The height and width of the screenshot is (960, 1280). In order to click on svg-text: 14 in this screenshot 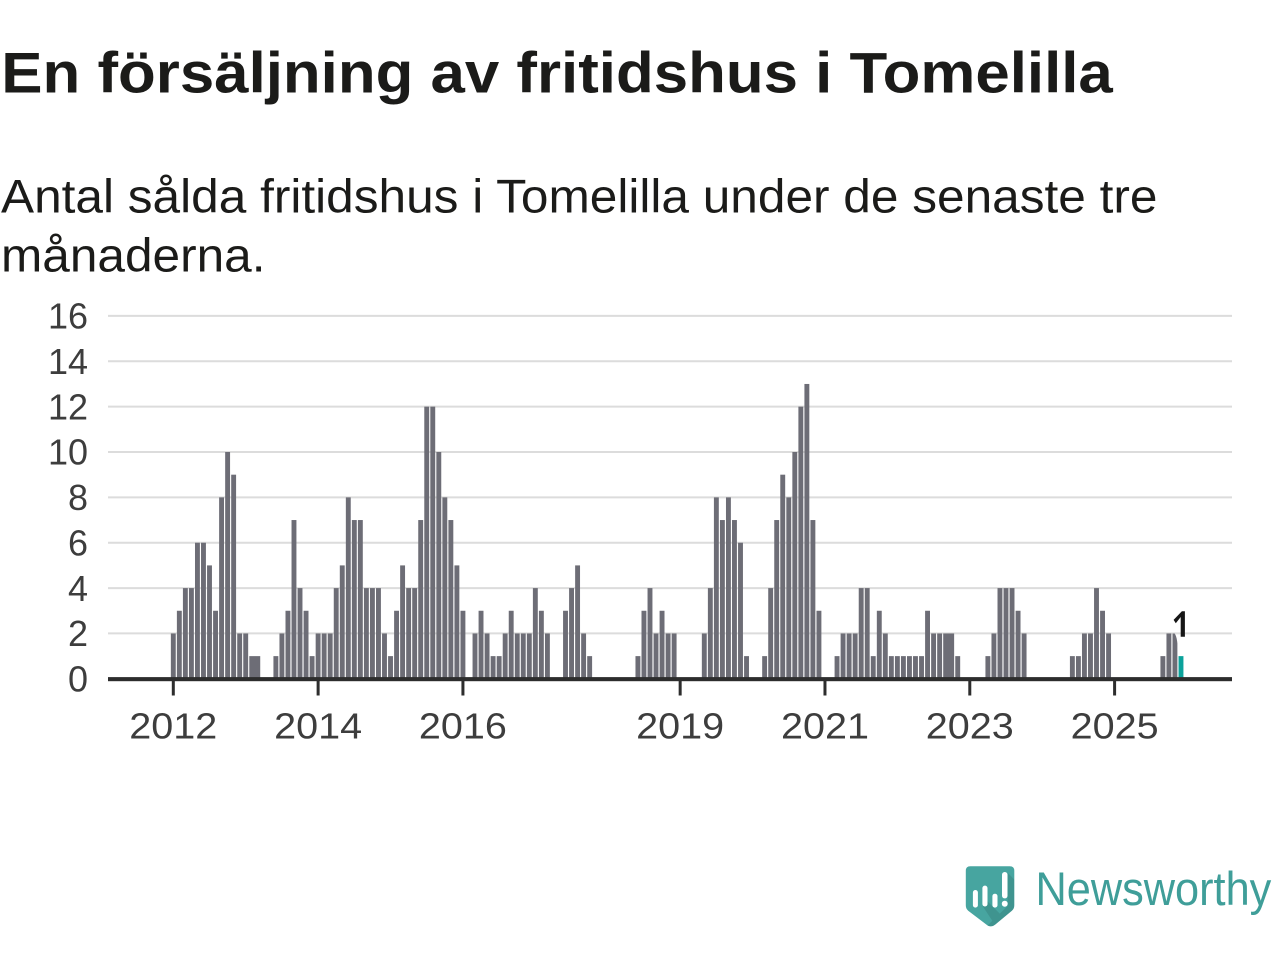, I will do `click(68, 361)`.